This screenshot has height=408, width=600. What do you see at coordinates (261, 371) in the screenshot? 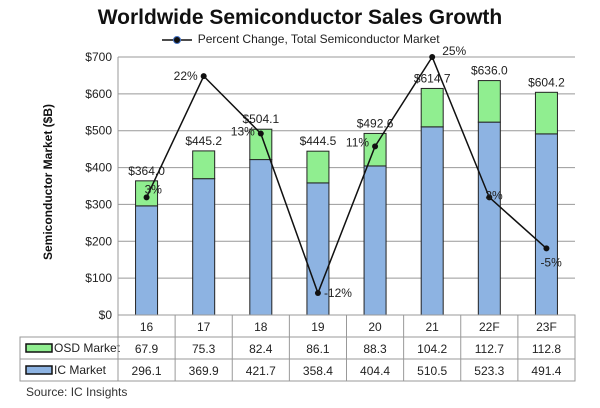
I see `table-cell: 421.7` at bounding box center [261, 371].